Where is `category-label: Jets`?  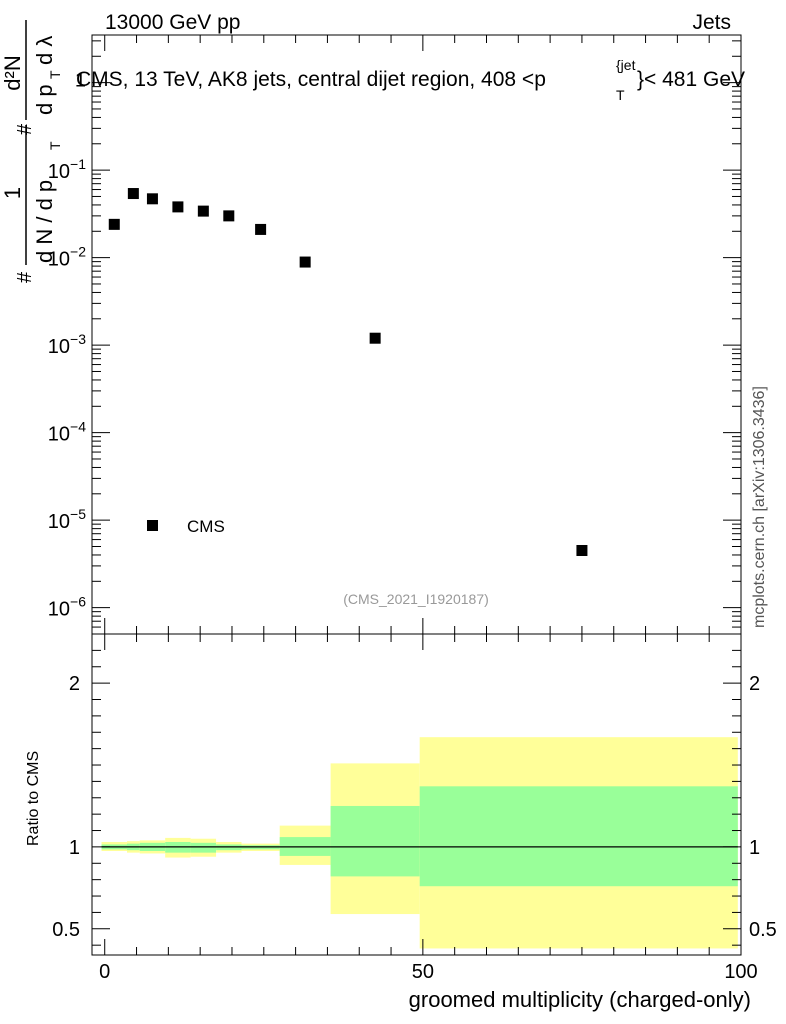
category-label: Jets is located at coordinates (711, 22).